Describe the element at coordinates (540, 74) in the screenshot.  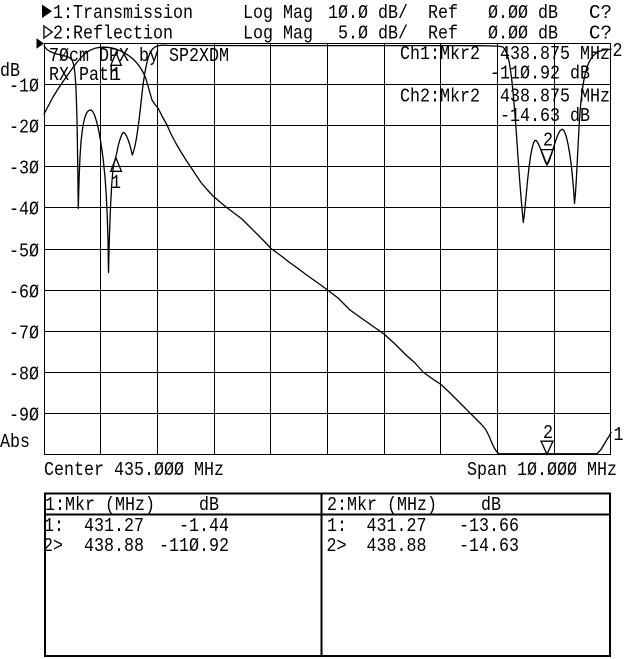
I see `svg-text: -11Ø.92 dB` at that location.